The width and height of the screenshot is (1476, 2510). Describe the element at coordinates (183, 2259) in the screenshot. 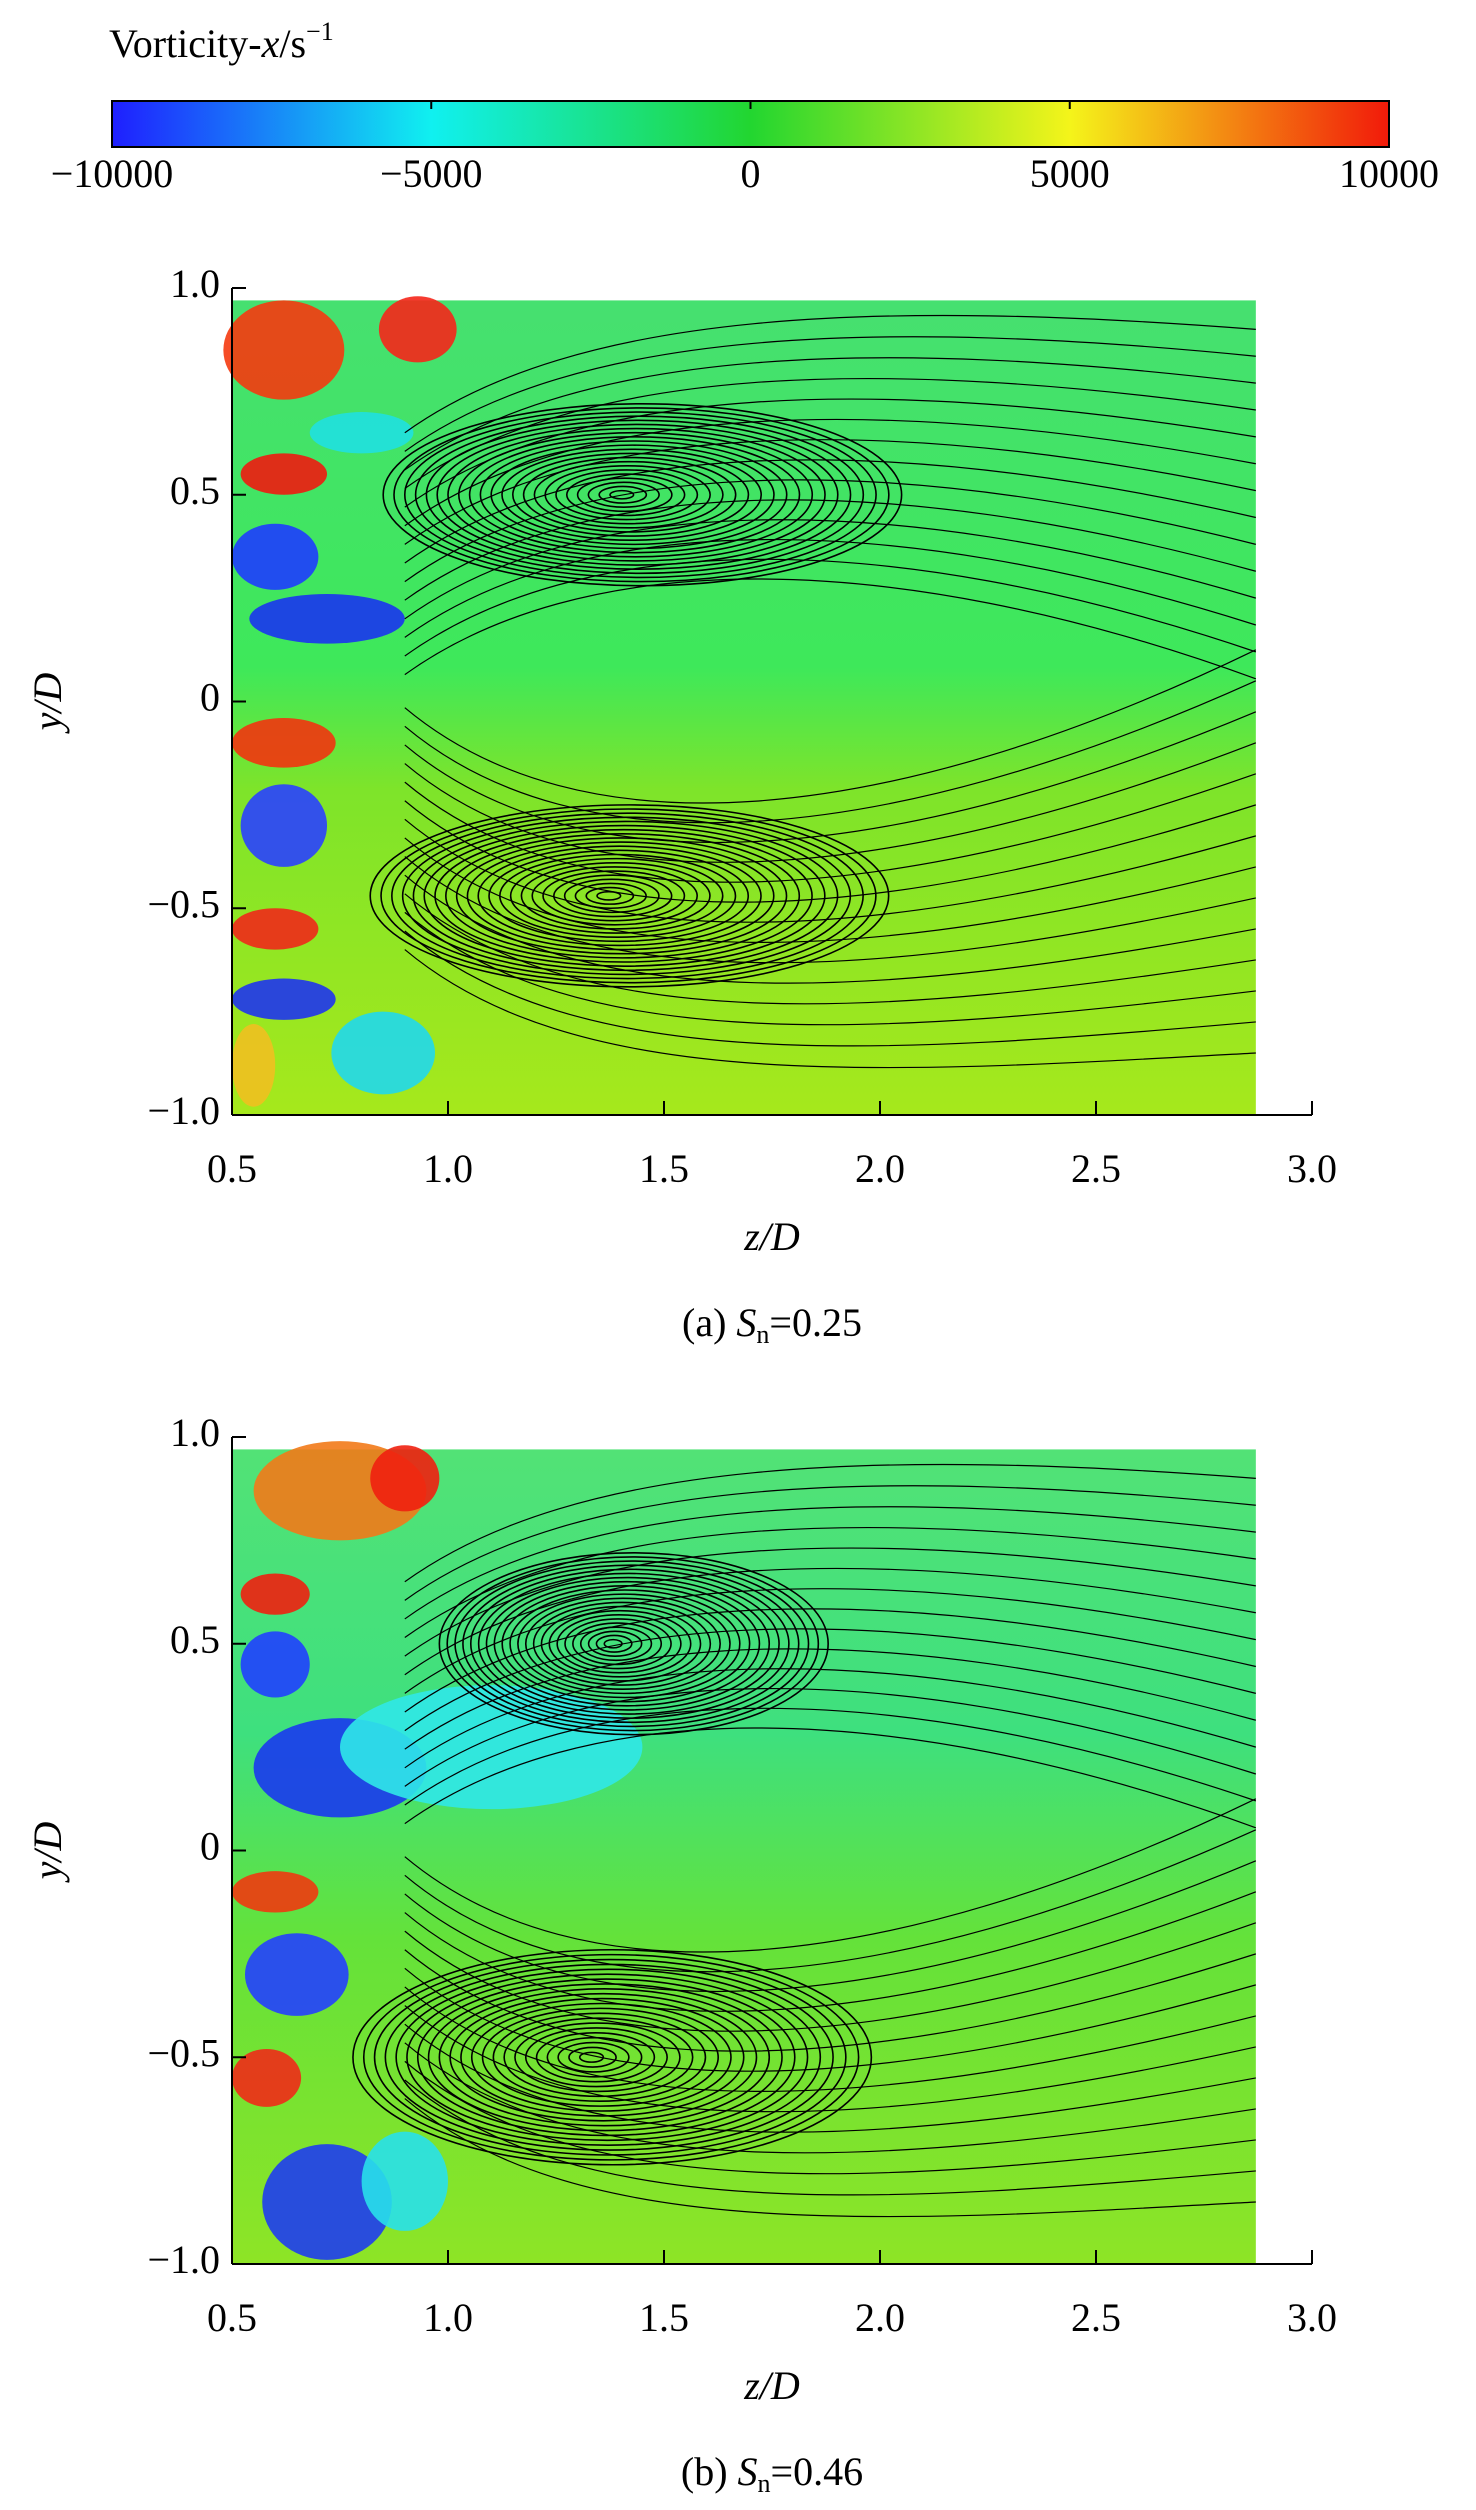

I see `y-tick-label: −1.0` at that location.